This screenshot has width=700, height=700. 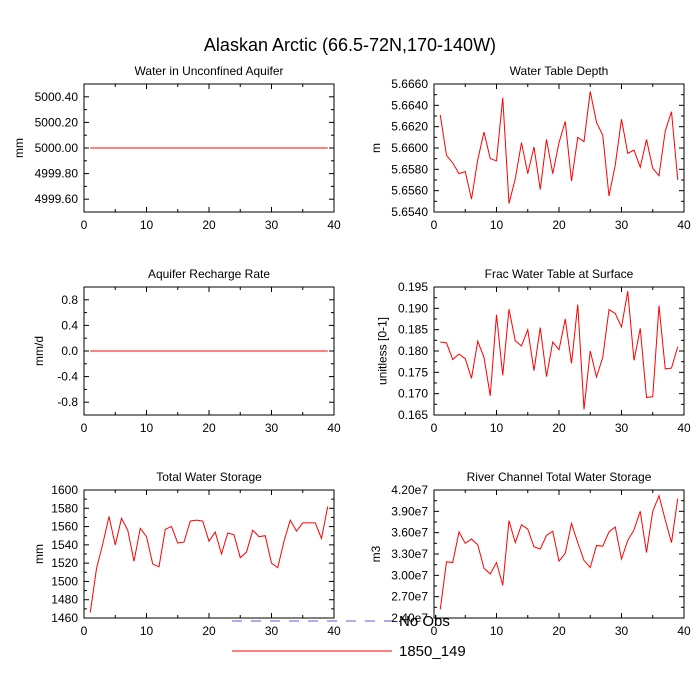 I want to click on y-tick-label: 5000.00, so click(x=57, y=148).